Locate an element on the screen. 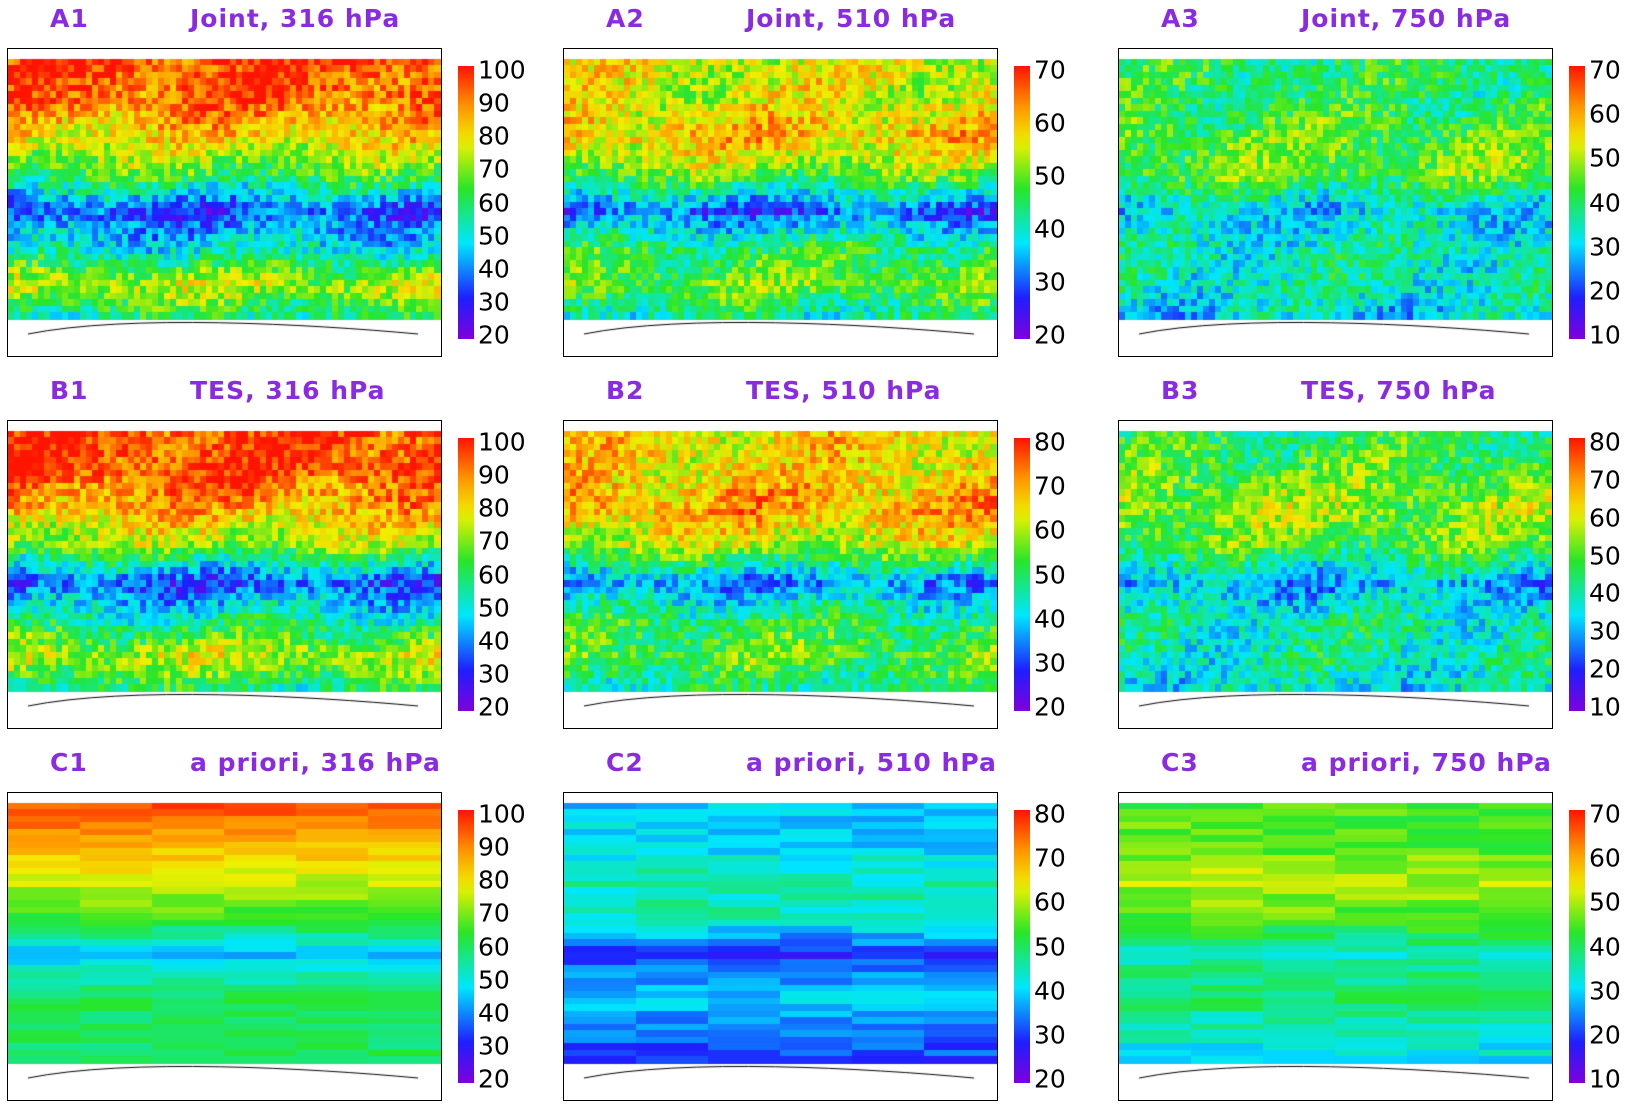 This screenshot has width=1644, height=1104. map-panel-A3: A3 Joint, 750 hPa 10 20 30 40 50 60 70 is located at coordinates (1377, 185).